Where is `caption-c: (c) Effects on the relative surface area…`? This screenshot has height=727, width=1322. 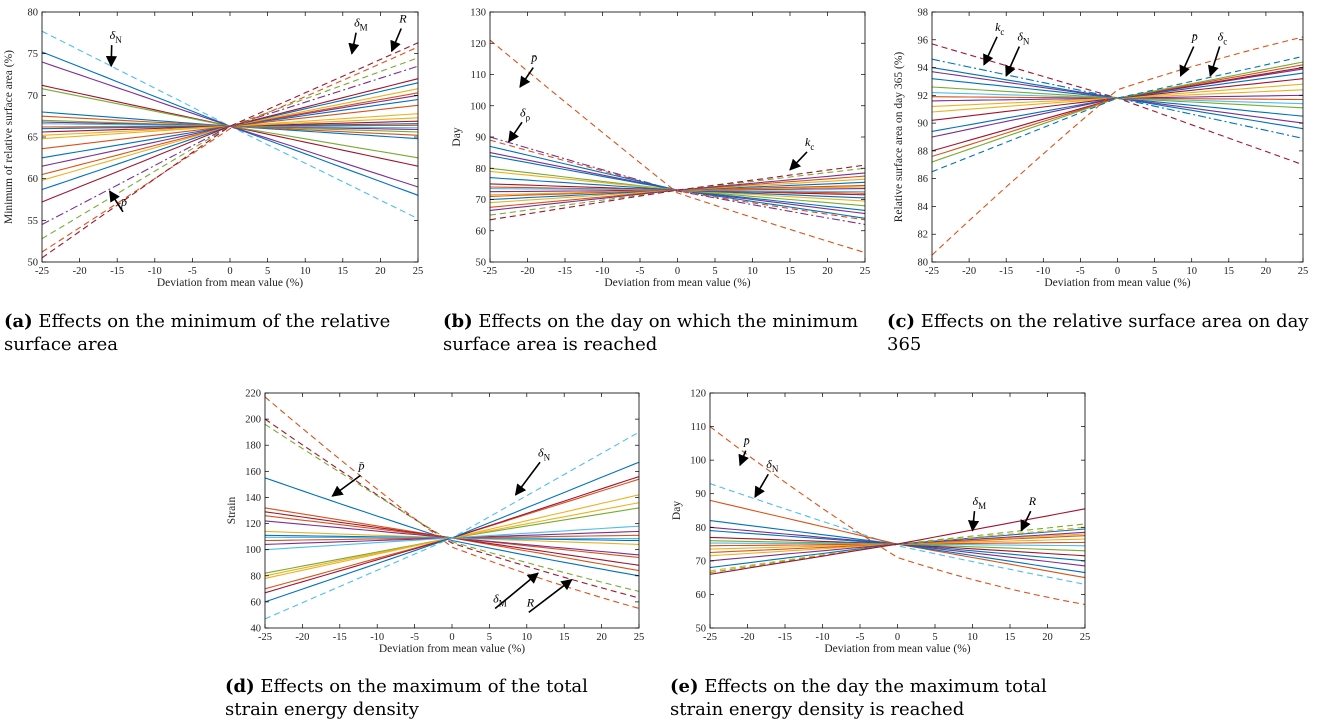 caption-c: (c) Effects on the relative surface area… is located at coordinates (1102, 333).